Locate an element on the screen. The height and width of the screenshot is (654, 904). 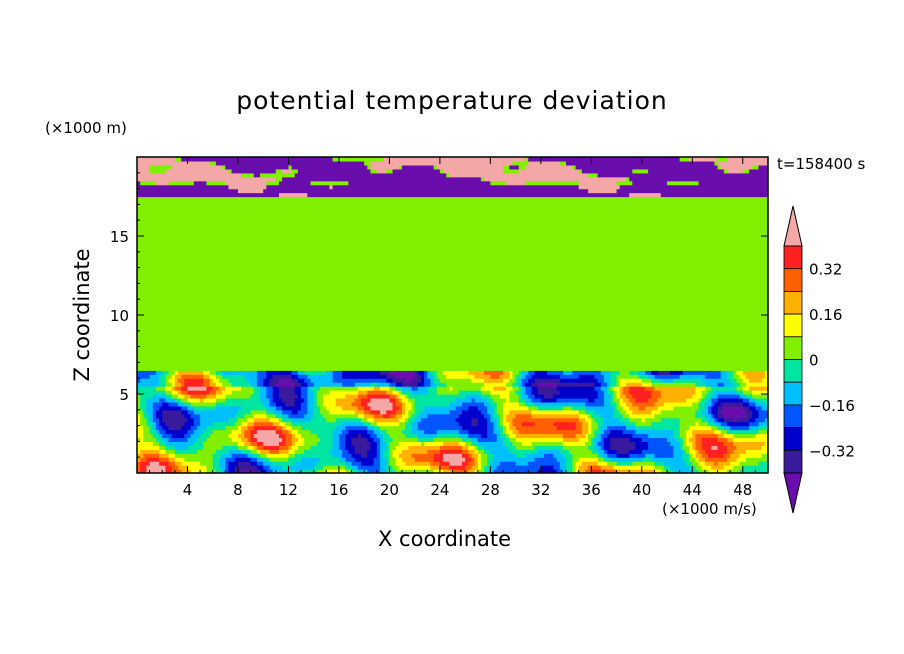
x-tick-label: 8 is located at coordinates (238, 490).